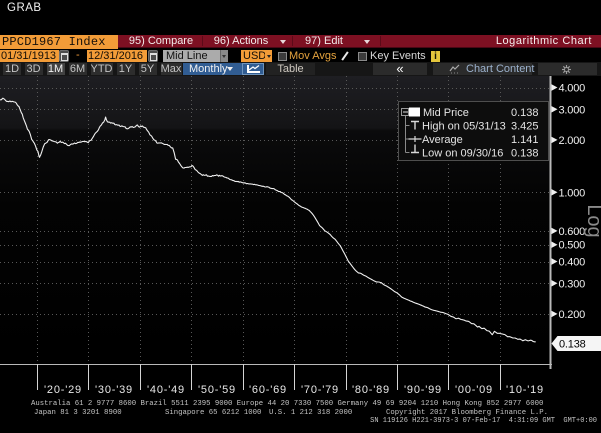 Image resolution: width=601 pixels, height=433 pixels. What do you see at coordinates (572, 263) in the screenshot?
I see `svg-text: 0.400` at bounding box center [572, 263].